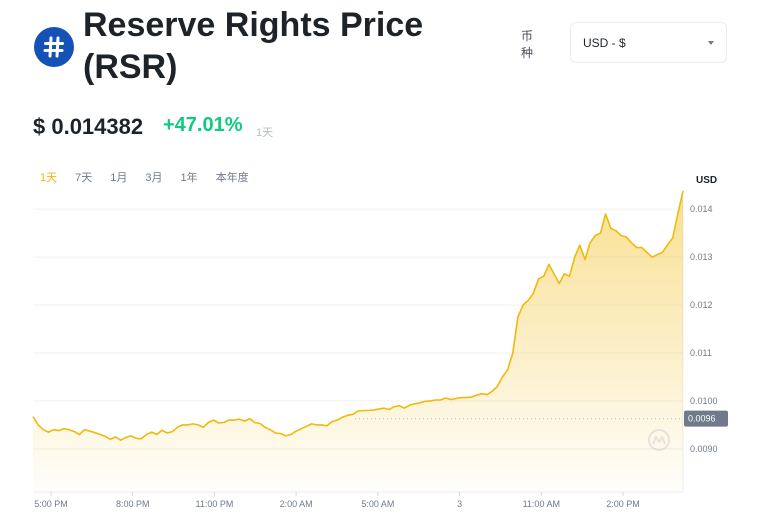 The image size is (757, 531). I want to click on watermark-icon, so click(659, 440).